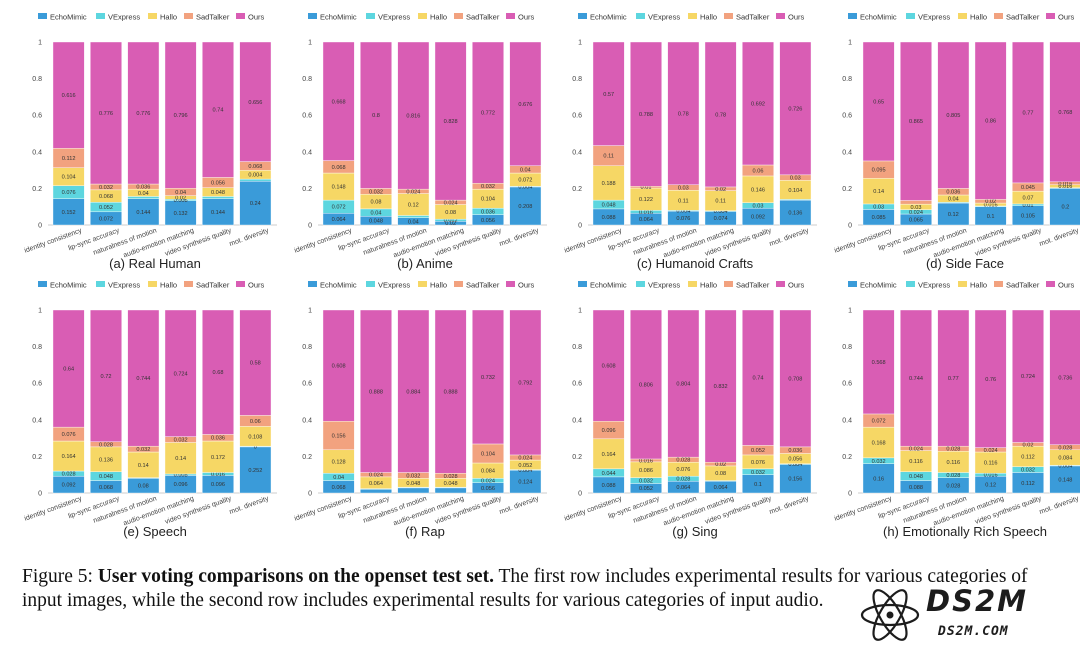 The height and width of the screenshot is (651, 1080). I want to click on data-label: 0.064, so click(683, 488).